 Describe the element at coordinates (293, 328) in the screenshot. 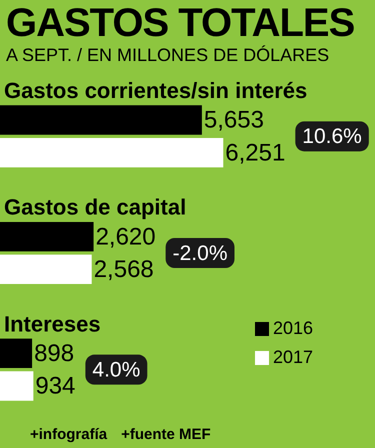

I see `legend-label: 2016` at that location.